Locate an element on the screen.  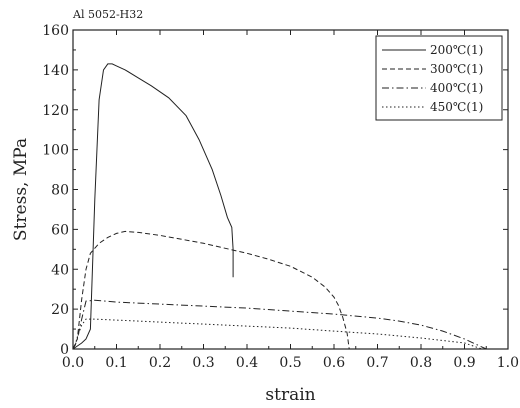
x-tick-label: 0.5 is located at coordinates (290, 363).